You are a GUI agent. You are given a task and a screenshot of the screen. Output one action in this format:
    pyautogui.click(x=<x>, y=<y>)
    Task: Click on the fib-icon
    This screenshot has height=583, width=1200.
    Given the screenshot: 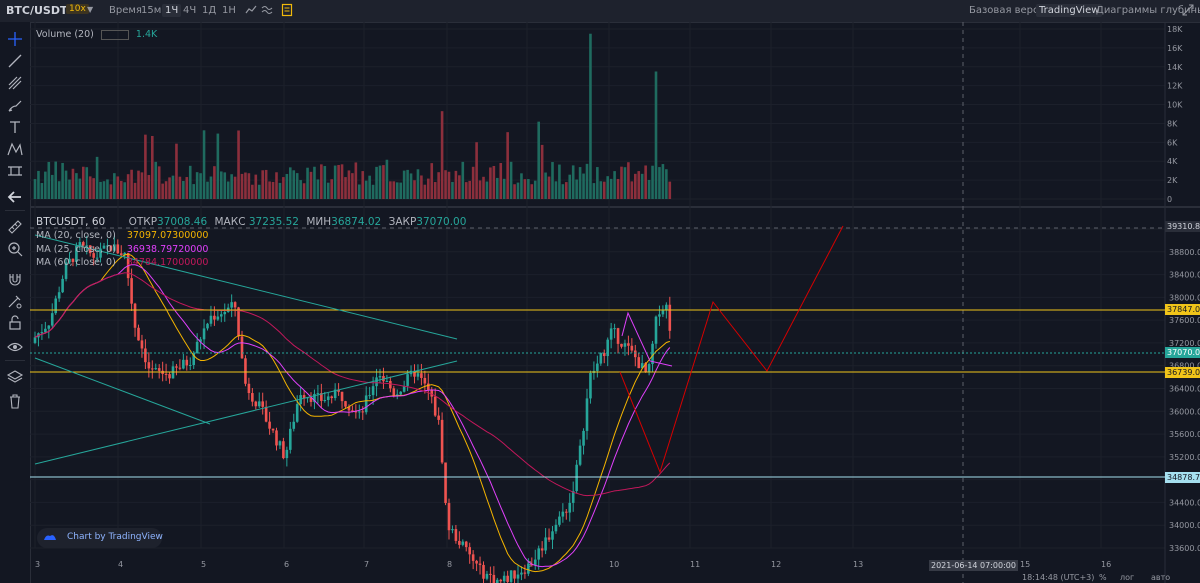 What is the action you would take?
    pyautogui.click(x=15, y=83)
    